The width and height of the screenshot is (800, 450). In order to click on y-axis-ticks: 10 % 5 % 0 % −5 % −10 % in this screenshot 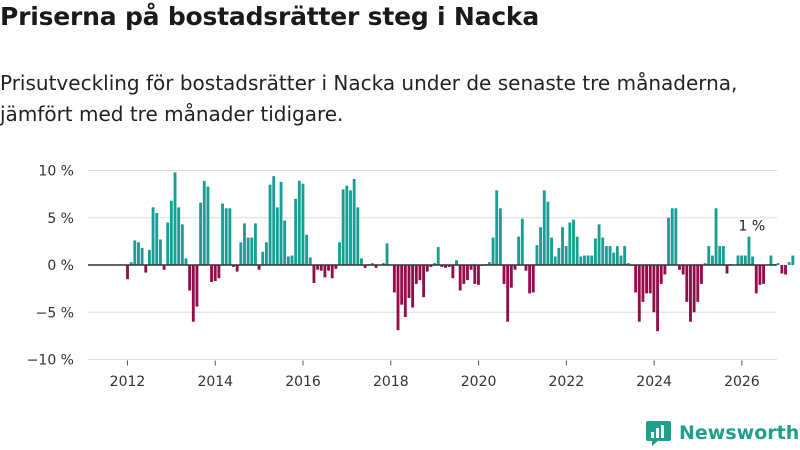, I will do `click(50, 266)`.